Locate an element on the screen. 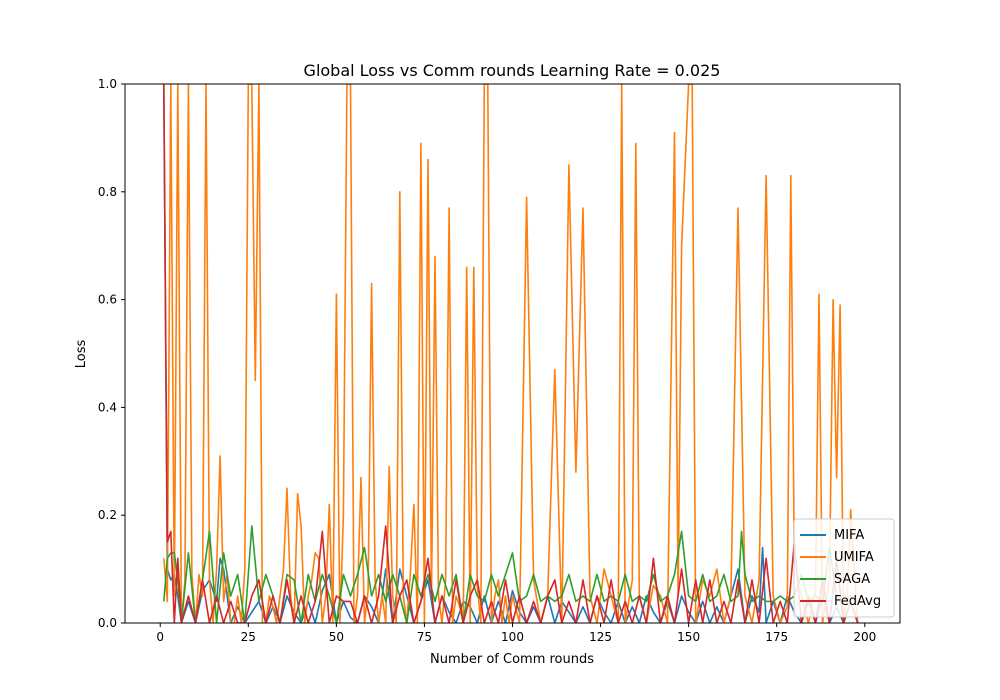  y-tick-label: 0.4 is located at coordinates (107, 407).